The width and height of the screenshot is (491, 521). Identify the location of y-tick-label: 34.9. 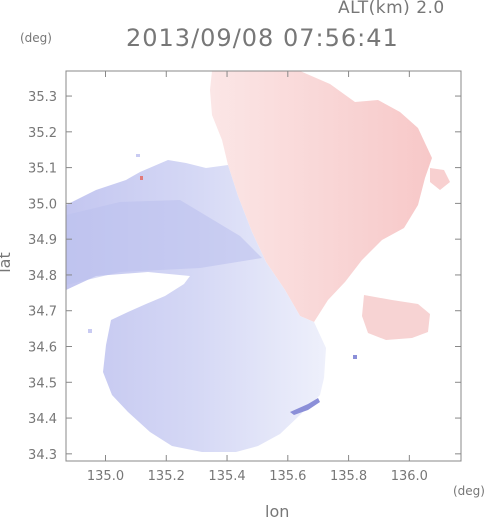
(42, 240).